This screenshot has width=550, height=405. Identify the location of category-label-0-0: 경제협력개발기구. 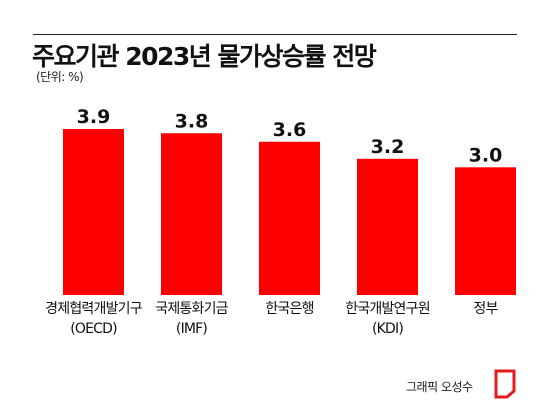
(94, 309).